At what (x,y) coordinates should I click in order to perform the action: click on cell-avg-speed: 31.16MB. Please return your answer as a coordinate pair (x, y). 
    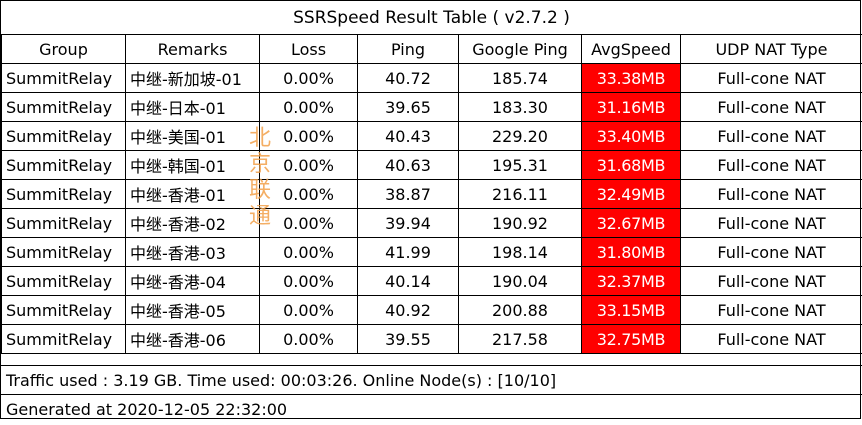
    Looking at the image, I should click on (631, 107).